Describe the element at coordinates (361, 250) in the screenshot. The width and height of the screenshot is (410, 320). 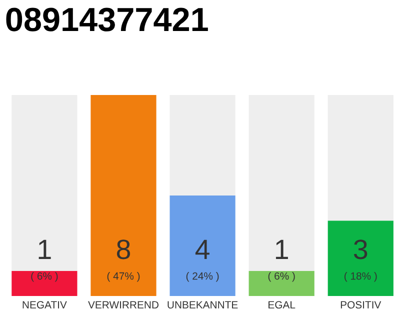
I see `data-label: 3` at that location.